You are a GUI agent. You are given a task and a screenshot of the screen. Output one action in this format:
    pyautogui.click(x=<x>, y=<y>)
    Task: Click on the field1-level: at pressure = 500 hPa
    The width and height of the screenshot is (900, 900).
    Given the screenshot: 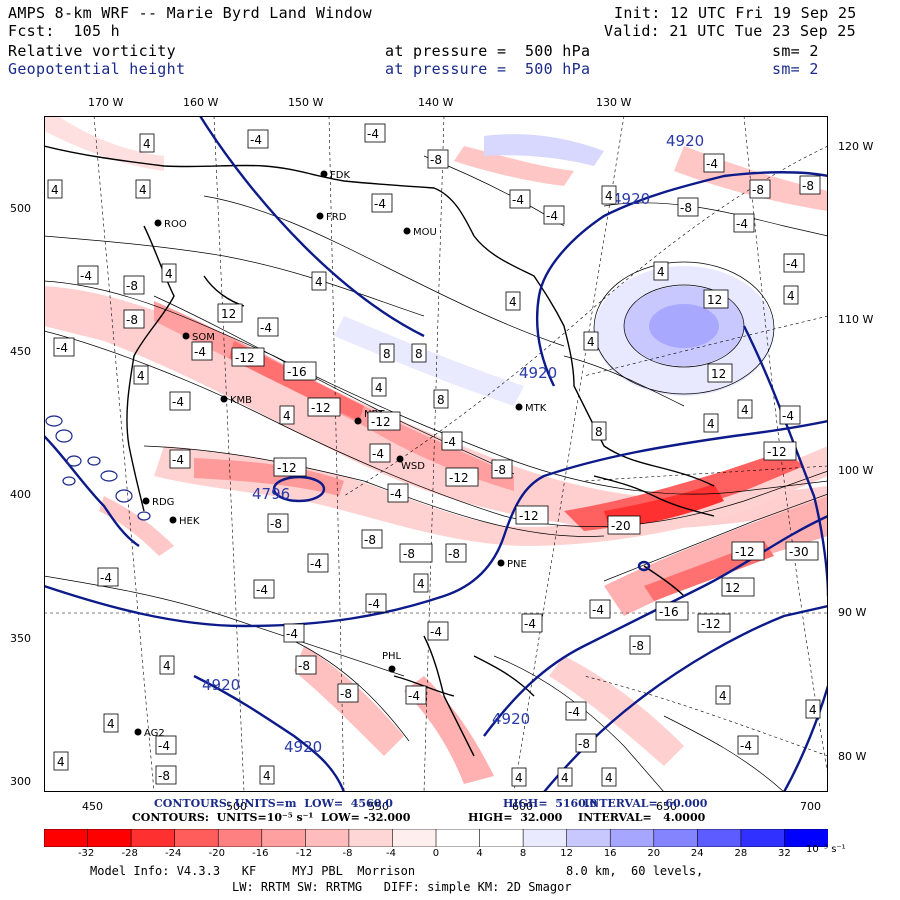 What is the action you would take?
    pyautogui.click(x=488, y=51)
    